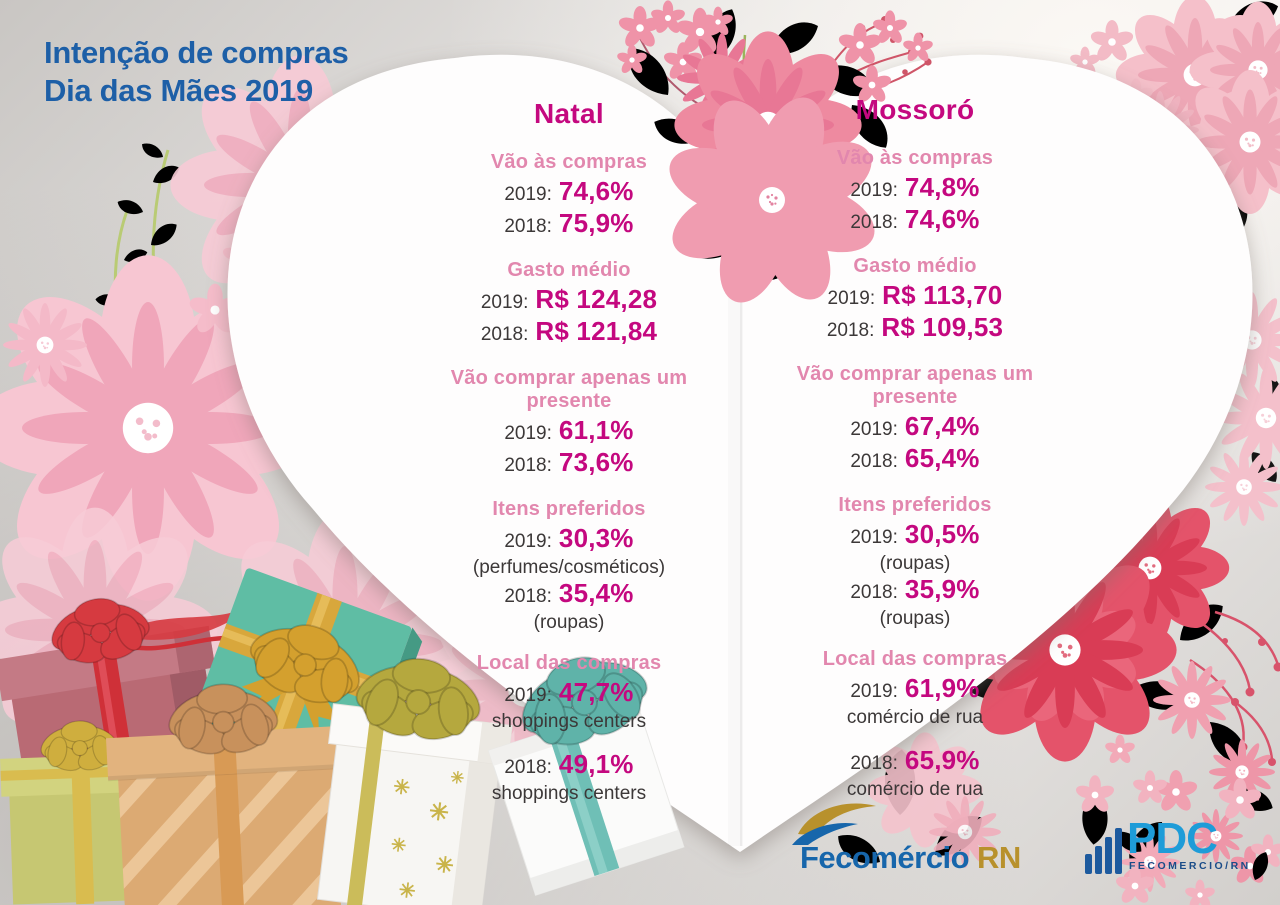  What do you see at coordinates (942, 760) in the screenshot?
I see `stat-value: 65,9%` at bounding box center [942, 760].